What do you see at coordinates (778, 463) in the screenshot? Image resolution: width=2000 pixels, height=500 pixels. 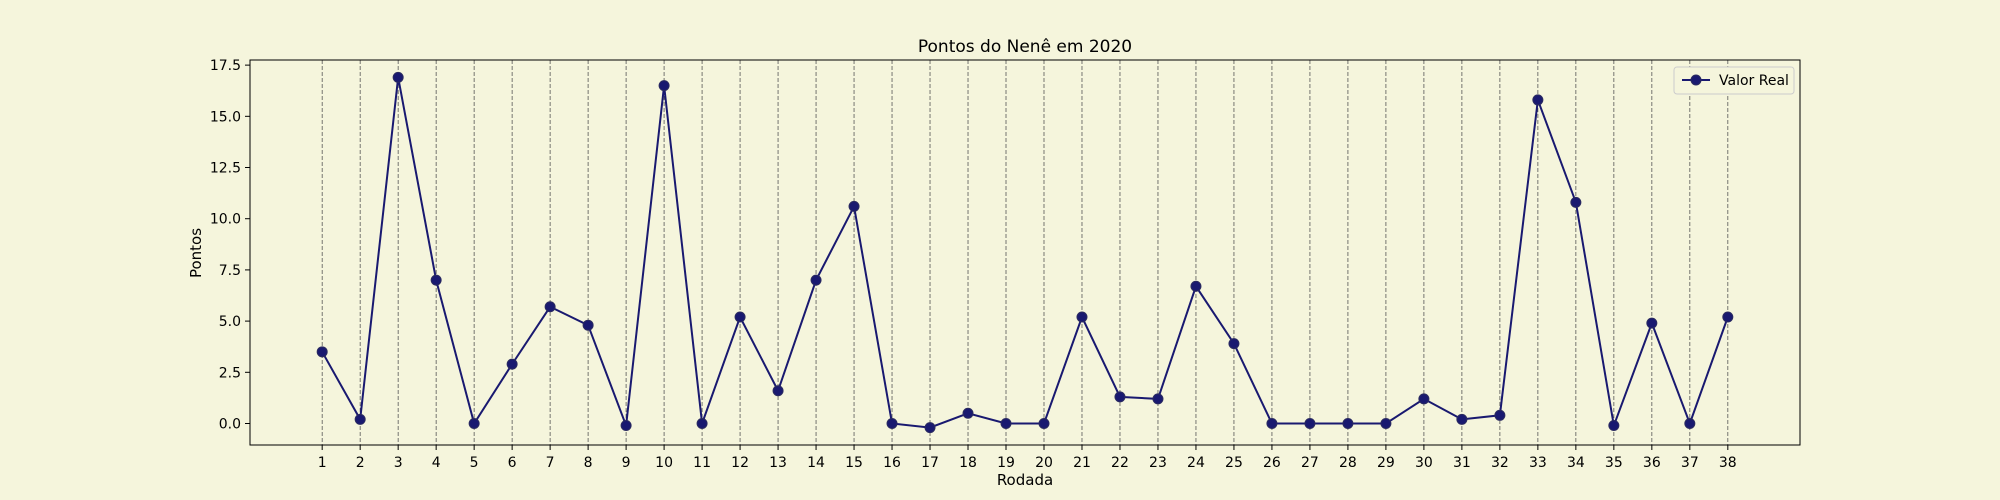 I see `x-tick-label: 13` at bounding box center [778, 463].